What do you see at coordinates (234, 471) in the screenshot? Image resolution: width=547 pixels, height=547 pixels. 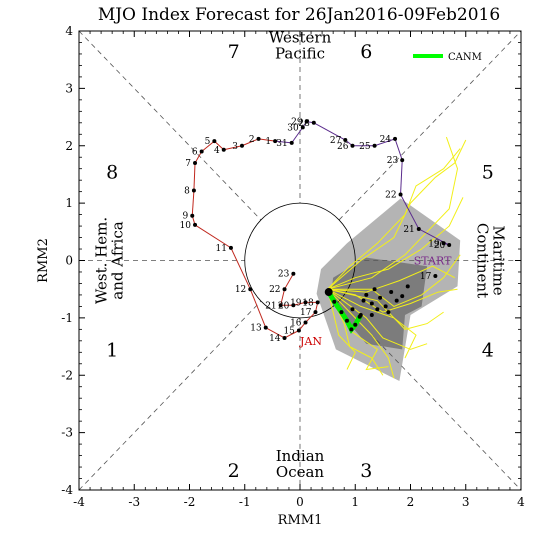 I see `phase-label-2: 2` at bounding box center [234, 471].